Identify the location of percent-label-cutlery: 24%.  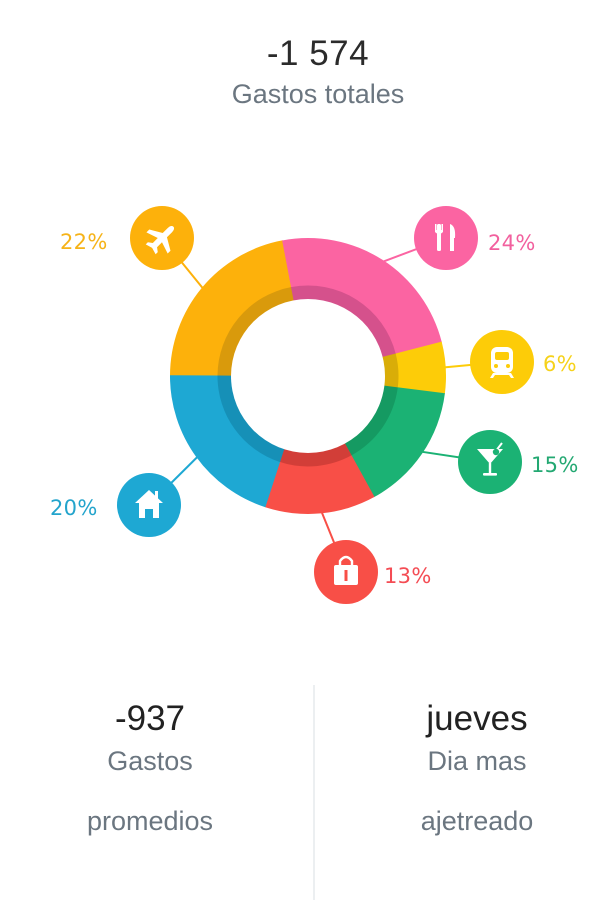
(512, 243).